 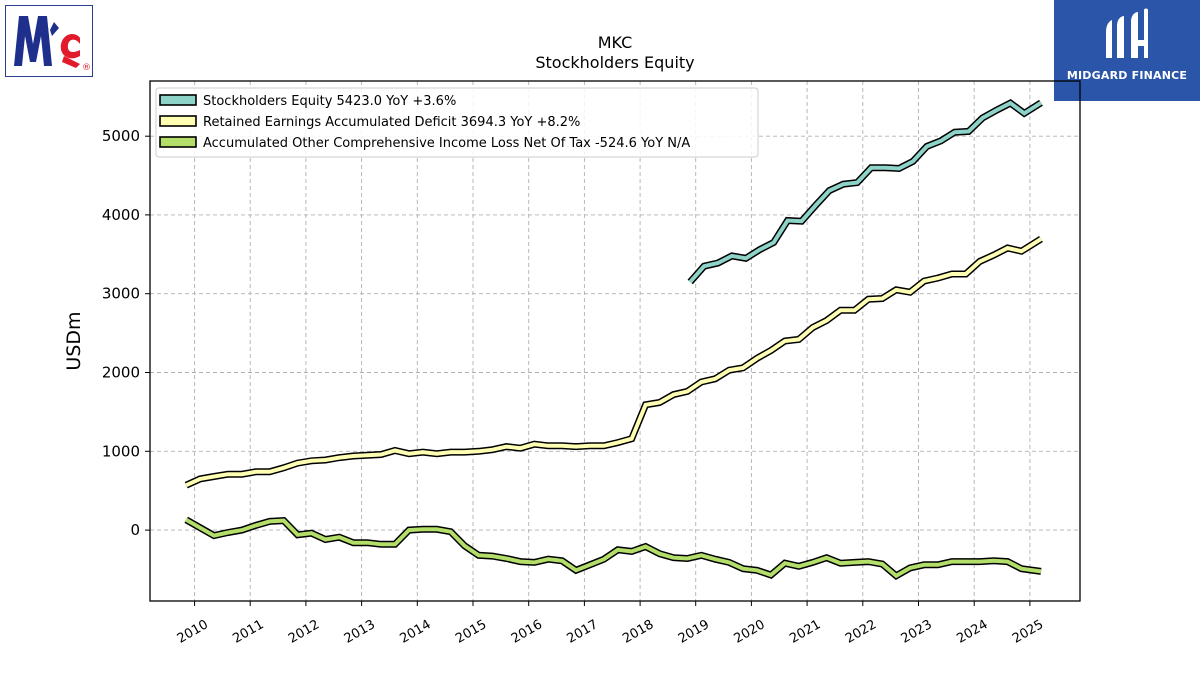 What do you see at coordinates (527, 632) in the screenshot?
I see `x-tick-label: 2016` at bounding box center [527, 632].